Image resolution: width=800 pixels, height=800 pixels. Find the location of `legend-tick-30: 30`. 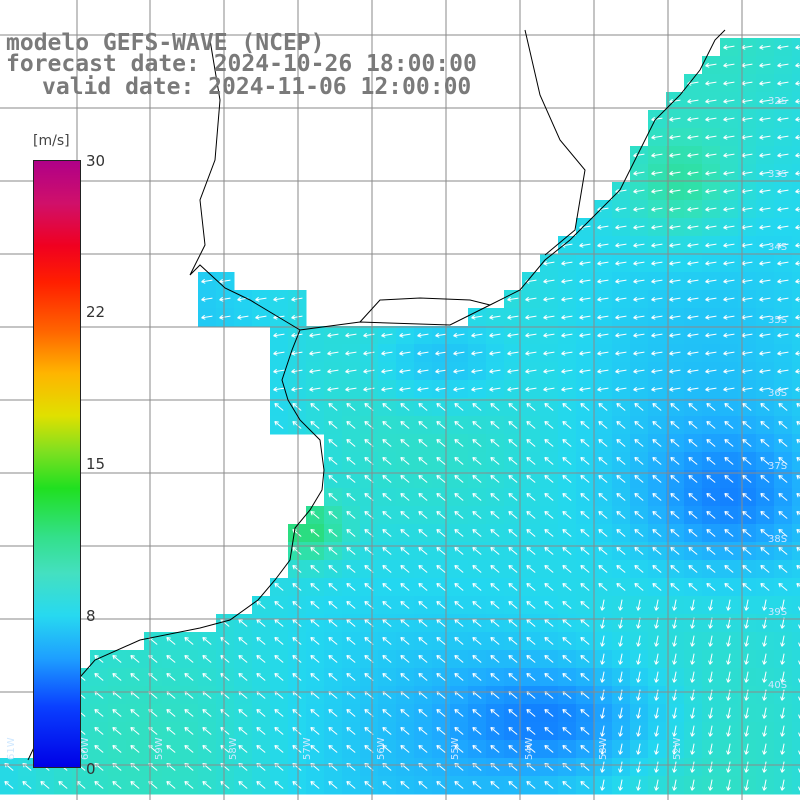

legend-tick-30: 30 is located at coordinates (96, 161).